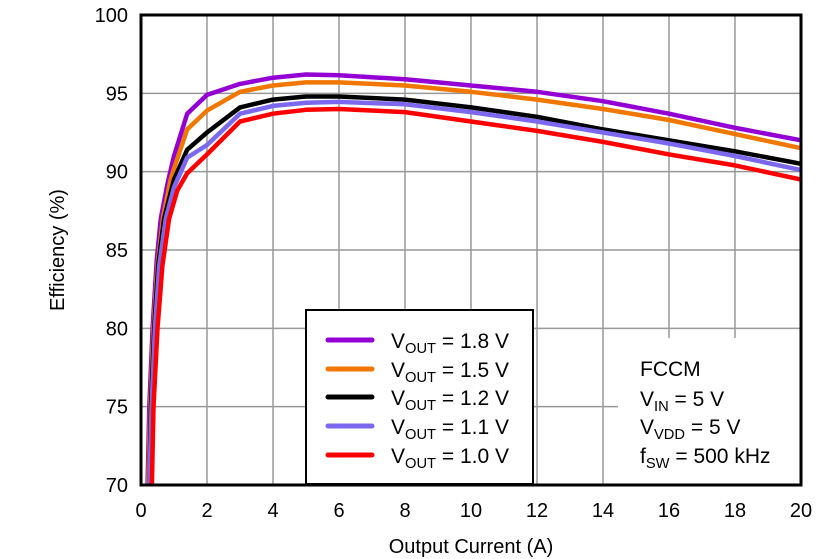 The image size is (839, 559). I want to click on y-tick-label: 85, so click(117, 251).